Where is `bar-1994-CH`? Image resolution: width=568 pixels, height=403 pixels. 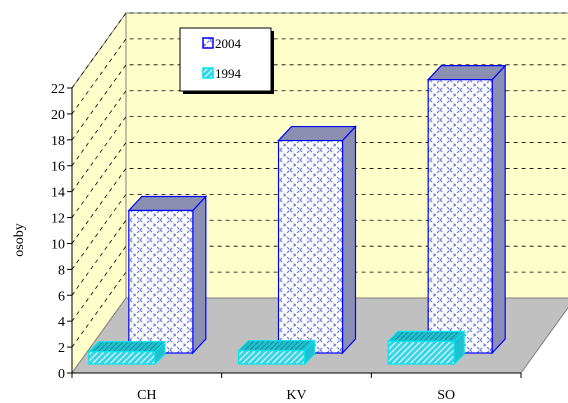 bar-1994-CH is located at coordinates (127, 353).